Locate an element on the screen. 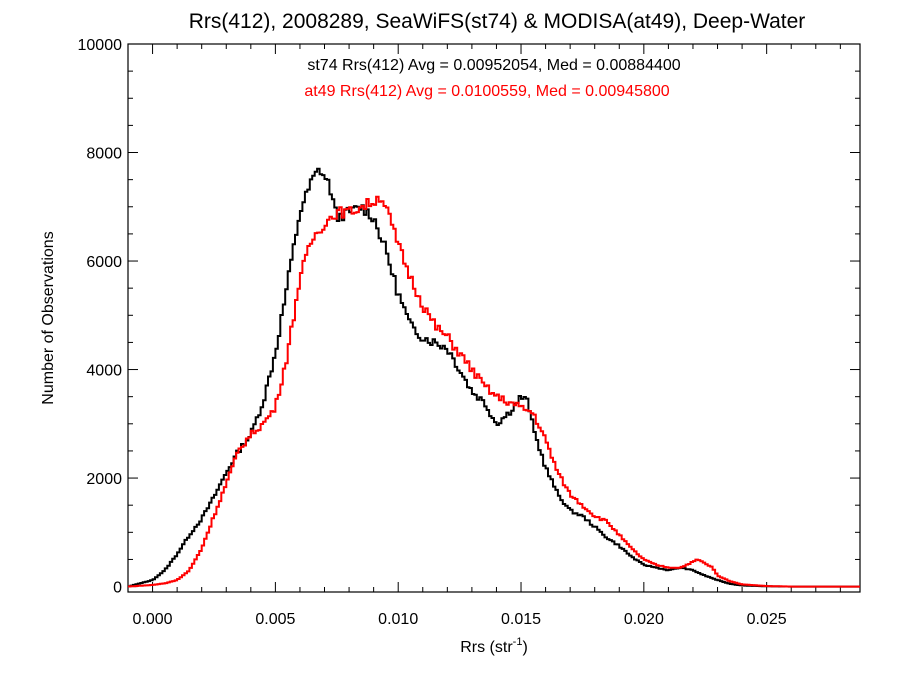 Image resolution: width=900 pixels, height=675 pixels. y-tick-label: 8000 is located at coordinates (104, 154).